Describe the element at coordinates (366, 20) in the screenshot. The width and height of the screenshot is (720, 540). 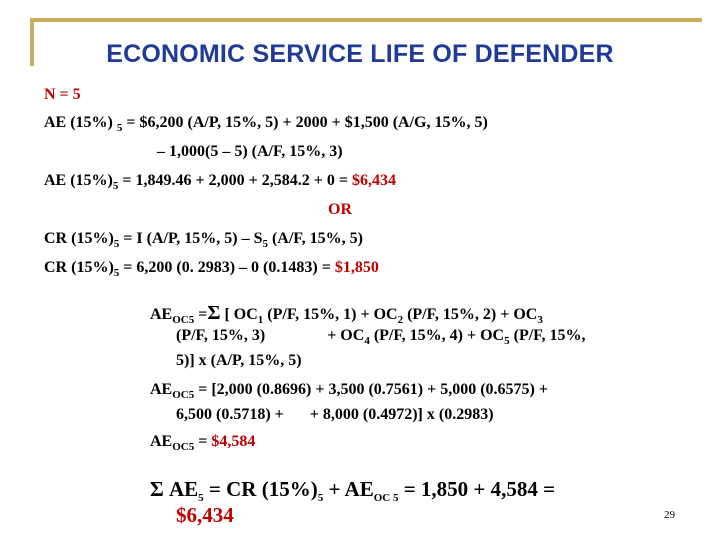
I see `frame-top-border` at that location.